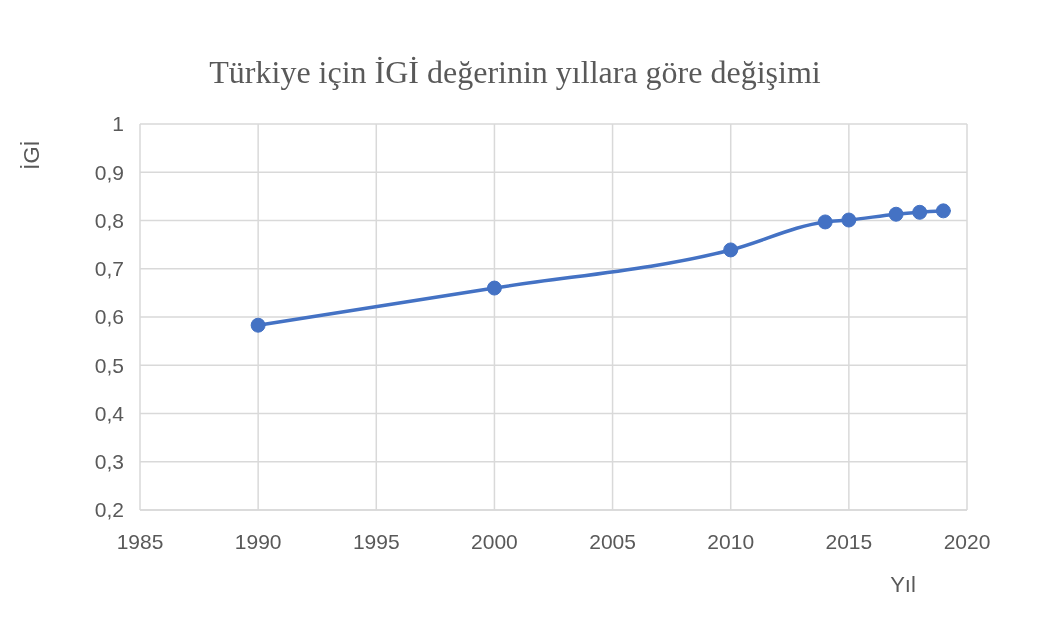 The width and height of the screenshot is (1054, 643). I want to click on chart-title: Türkiye için İGİ değerinin yıllara göre değişimi, so click(515, 72).